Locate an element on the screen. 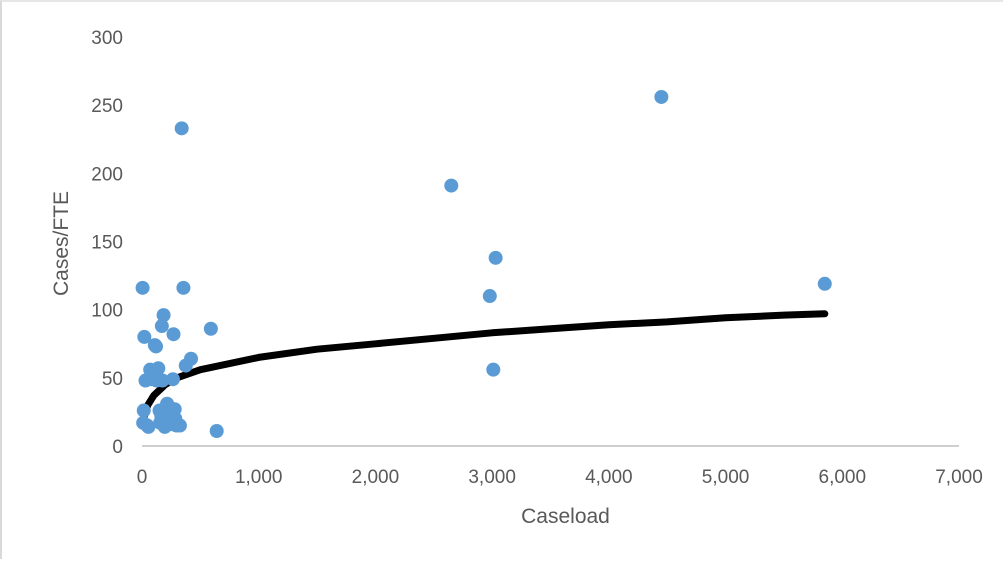 The height and width of the screenshot is (561, 1003). x-tick-label: 4,000 is located at coordinates (609, 477).